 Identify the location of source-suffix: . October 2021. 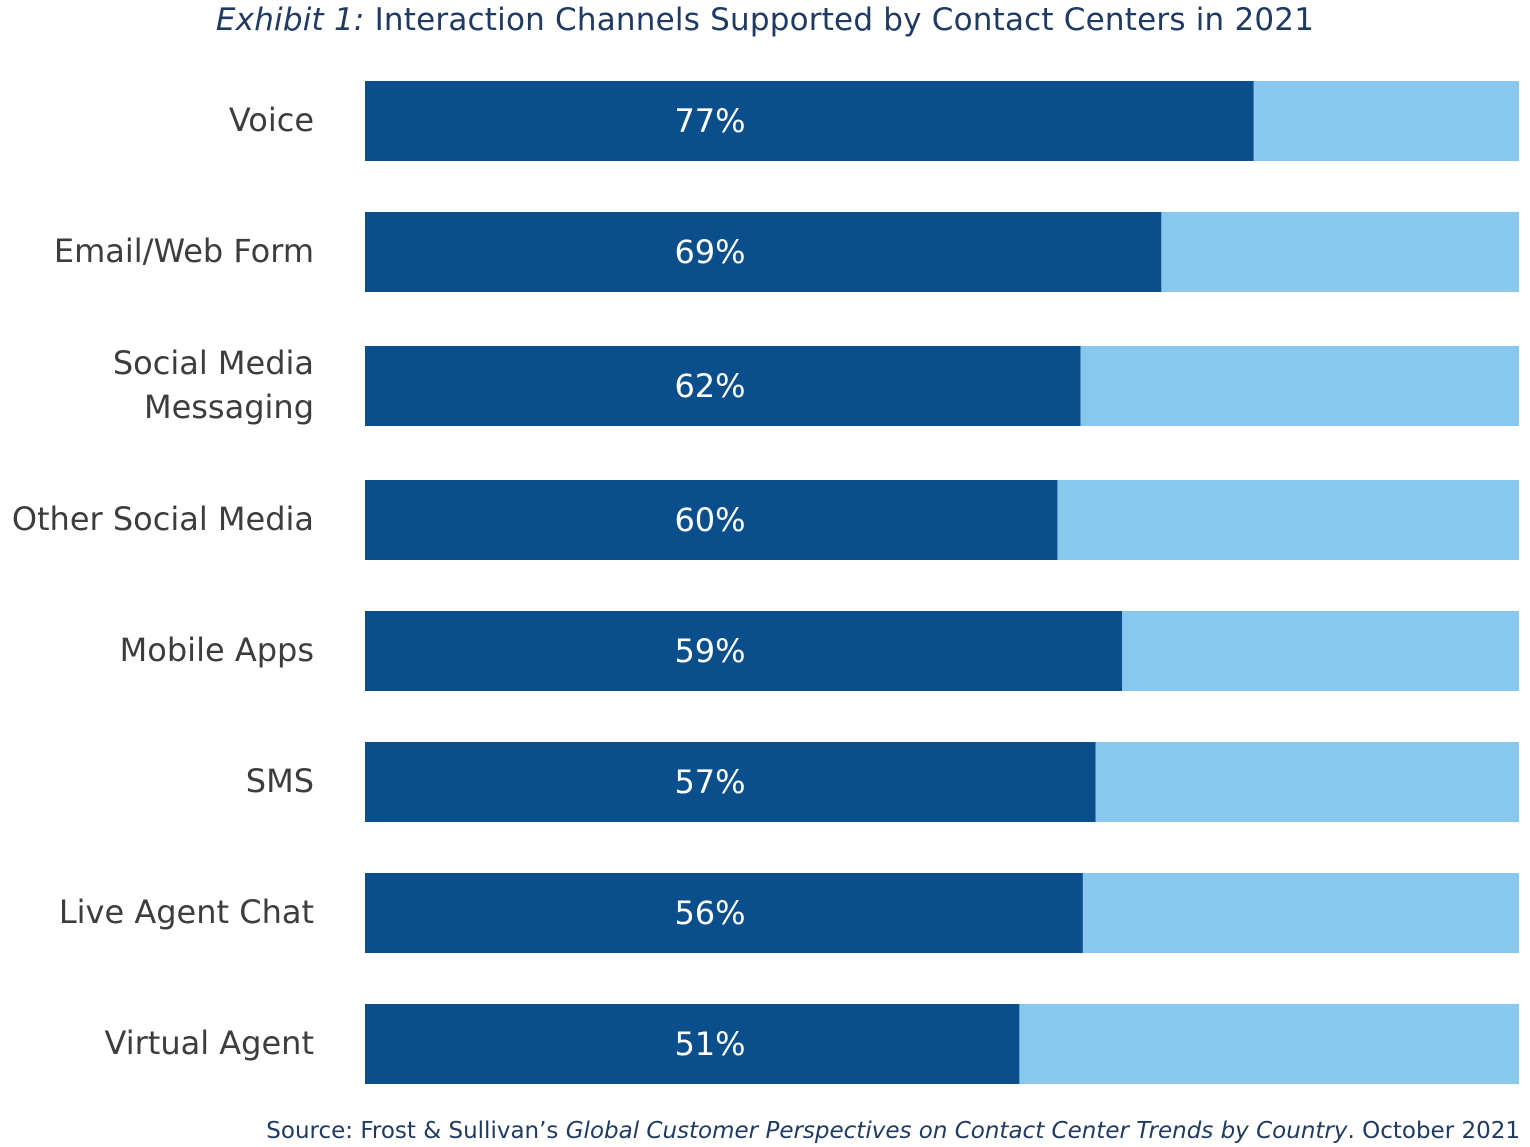
(1433, 1131).